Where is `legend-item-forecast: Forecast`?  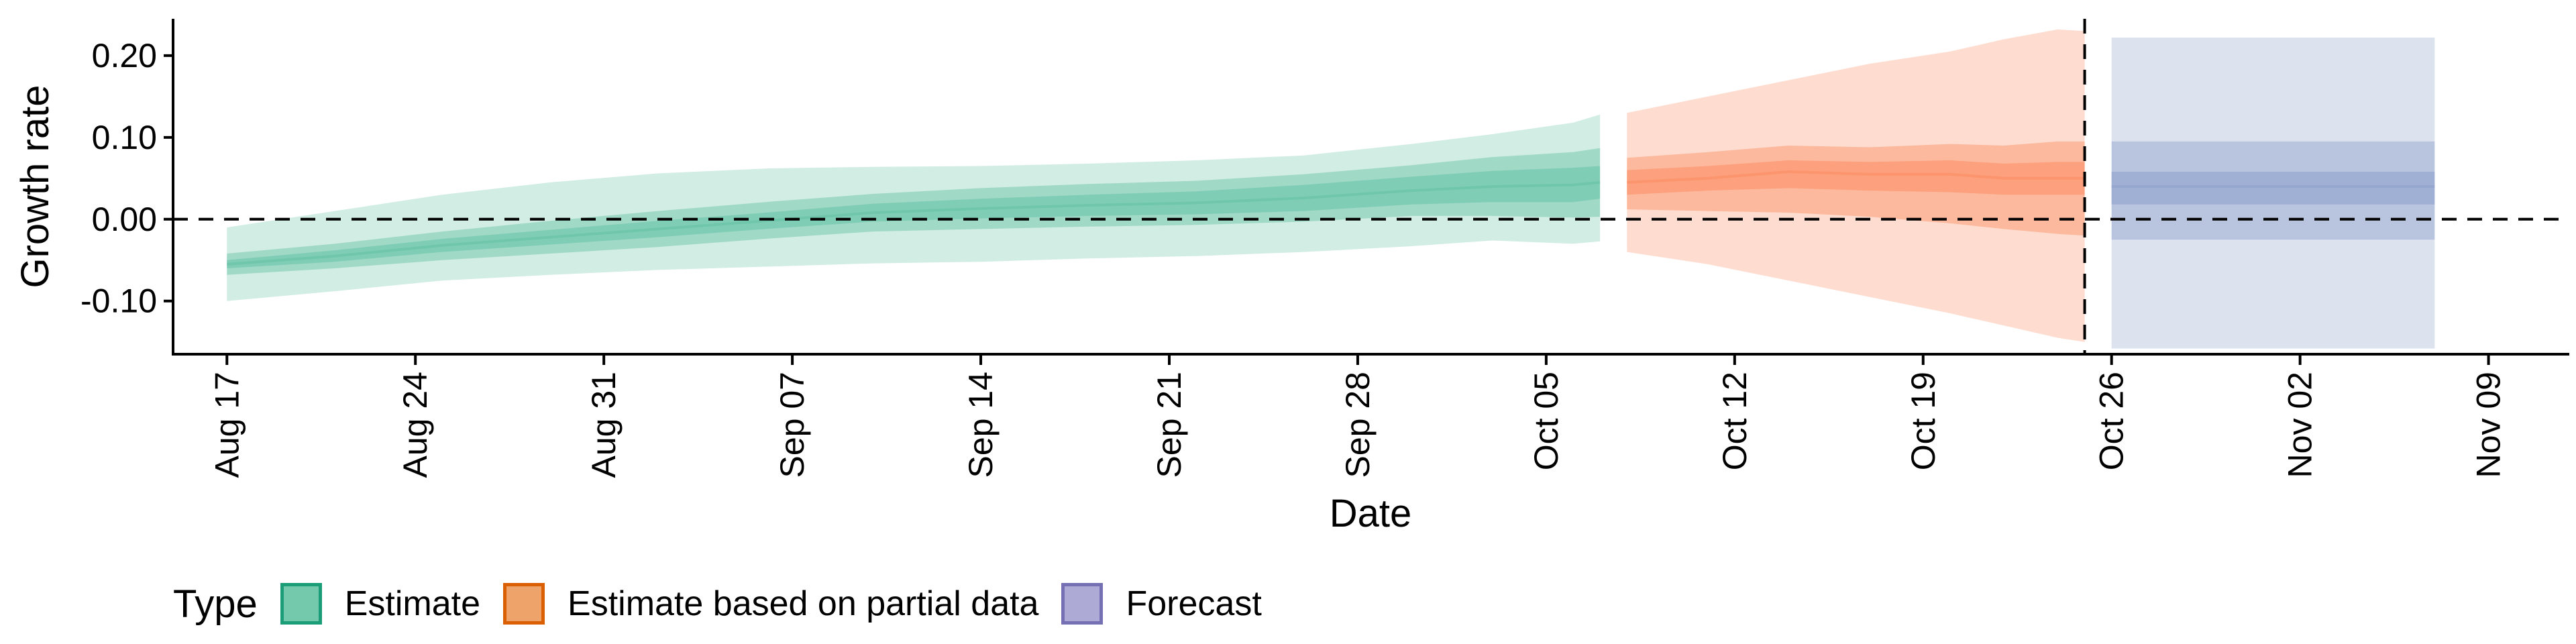
legend-item-forecast: Forecast is located at coordinates (1161, 604).